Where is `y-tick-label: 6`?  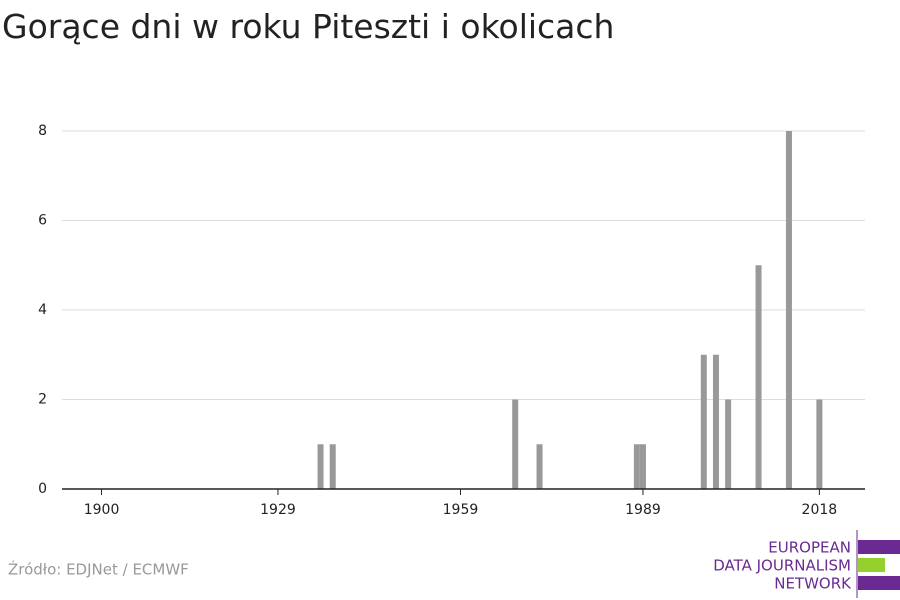 y-tick-label: 6 is located at coordinates (42, 221).